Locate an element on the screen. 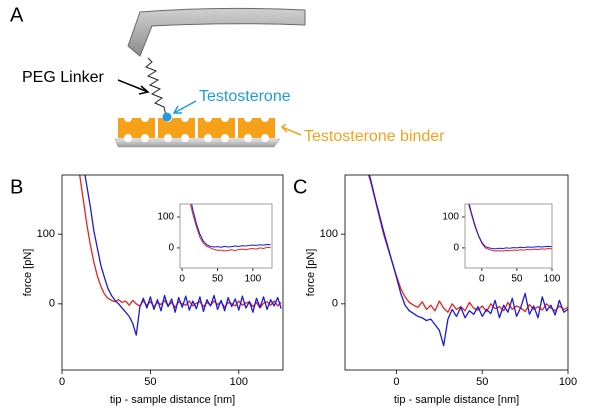 This screenshot has height=408, width=600. linker-label: PEG Linker is located at coordinates (63, 77).